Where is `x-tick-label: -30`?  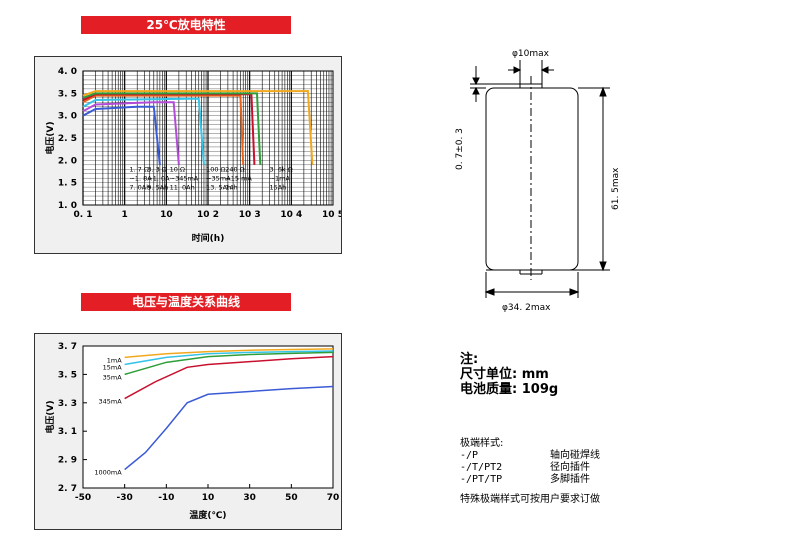
x-tick-label: -30 is located at coordinates (125, 498).